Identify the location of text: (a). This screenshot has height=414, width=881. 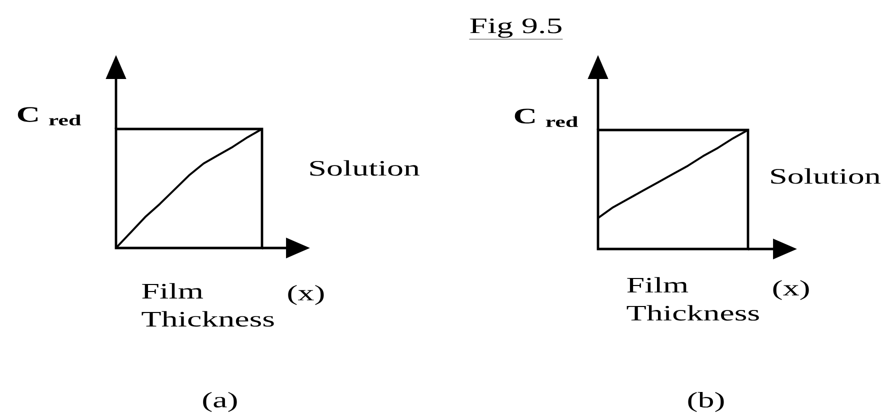
(220, 402).